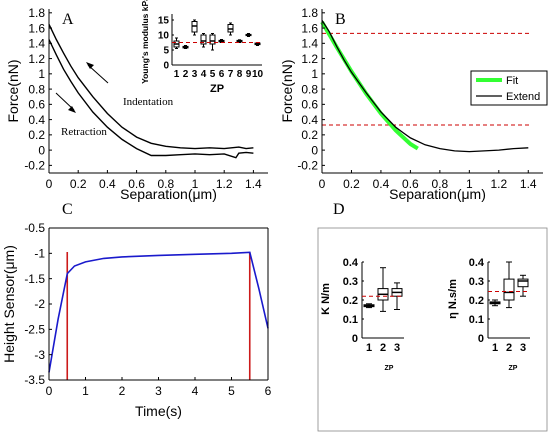  Describe the element at coordinates (240, 74) in the screenshot. I see `x-tick-label: 8` at that location.